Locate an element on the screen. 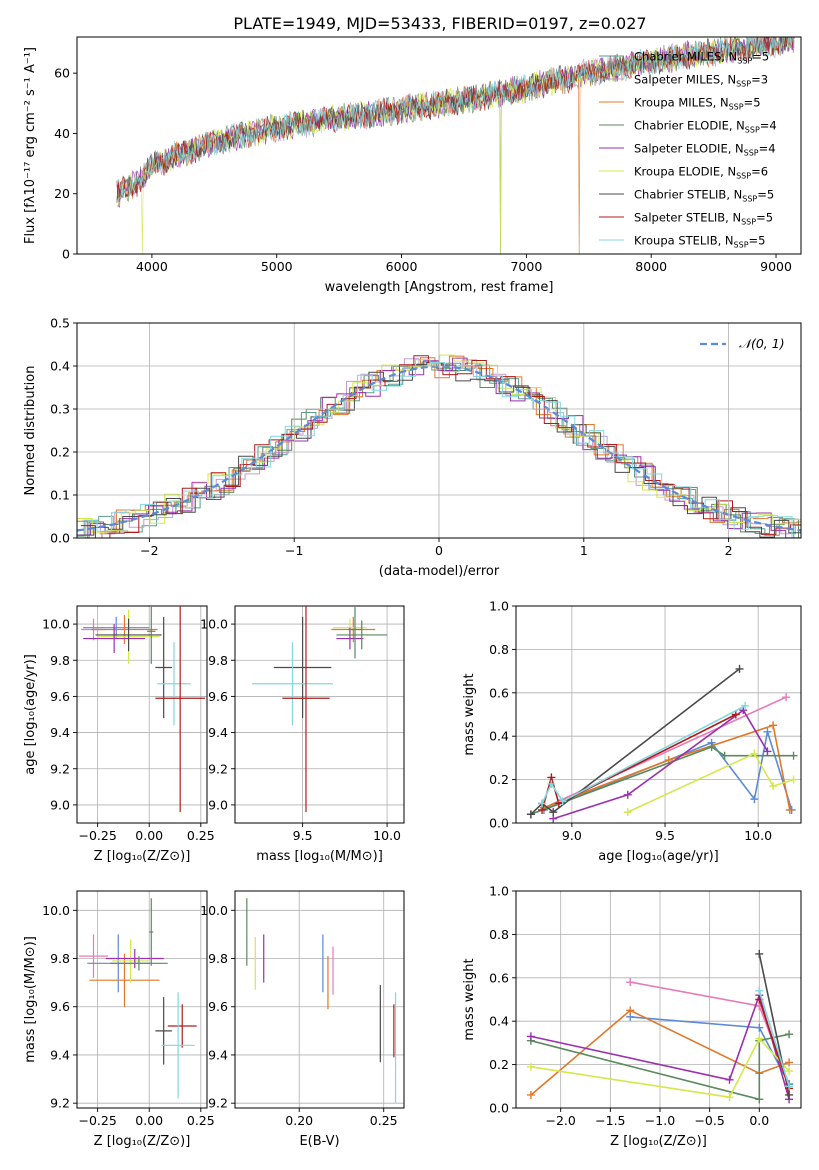 Image resolution: width=819 pixels, height=1170 pixels. axes-frame is located at coordinates (658, 999).